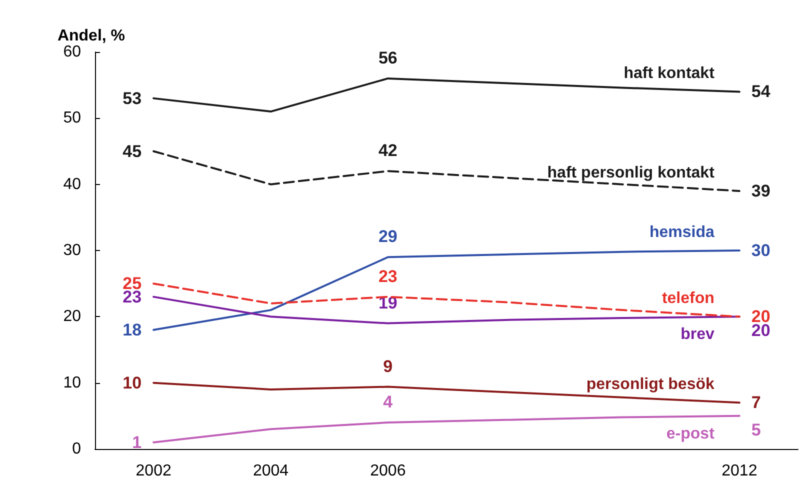 The height and width of the screenshot is (489, 807). I want to click on y-tick-label: 20, so click(72, 317).